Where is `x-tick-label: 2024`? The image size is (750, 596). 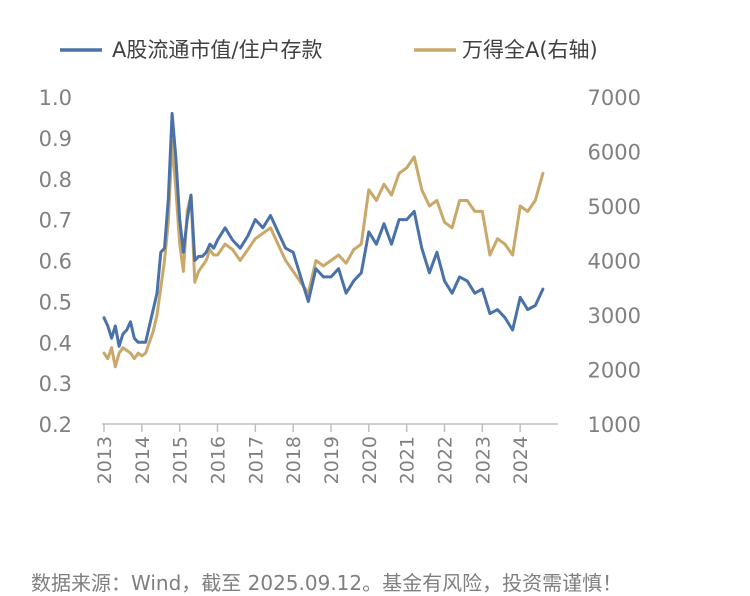
x-tick-label: 2024 is located at coordinates (521, 460).